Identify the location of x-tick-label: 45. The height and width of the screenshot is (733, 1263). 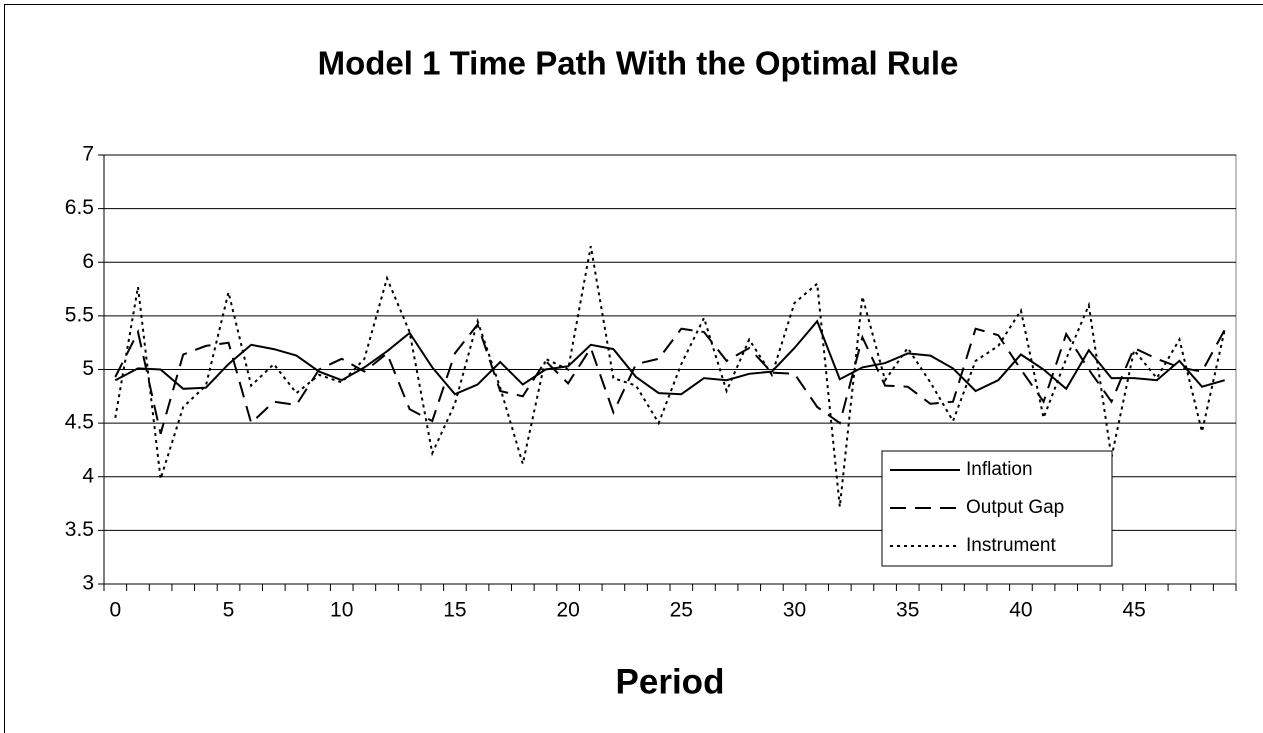
(1133, 610).